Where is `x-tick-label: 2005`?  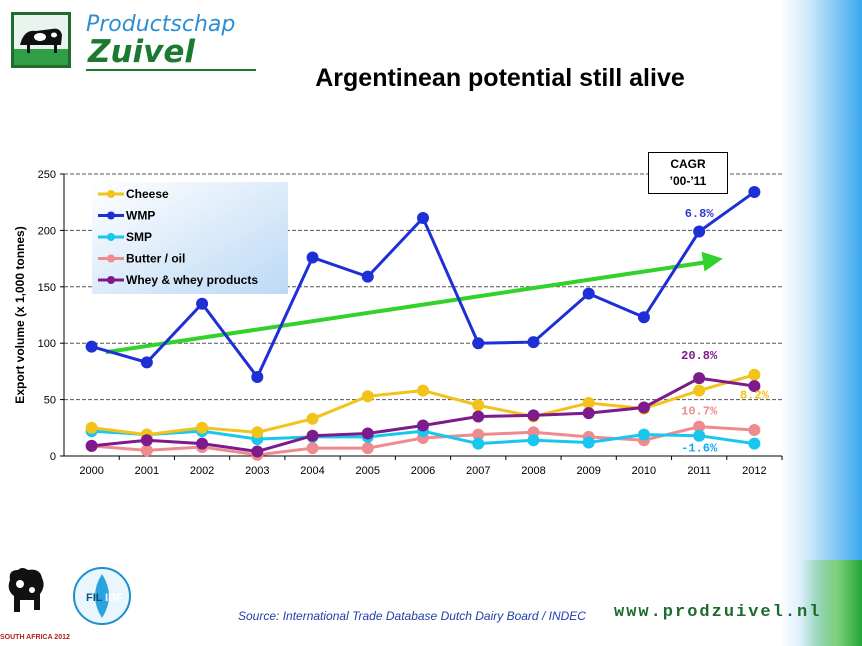
x-tick-label: 2005 is located at coordinates (368, 471).